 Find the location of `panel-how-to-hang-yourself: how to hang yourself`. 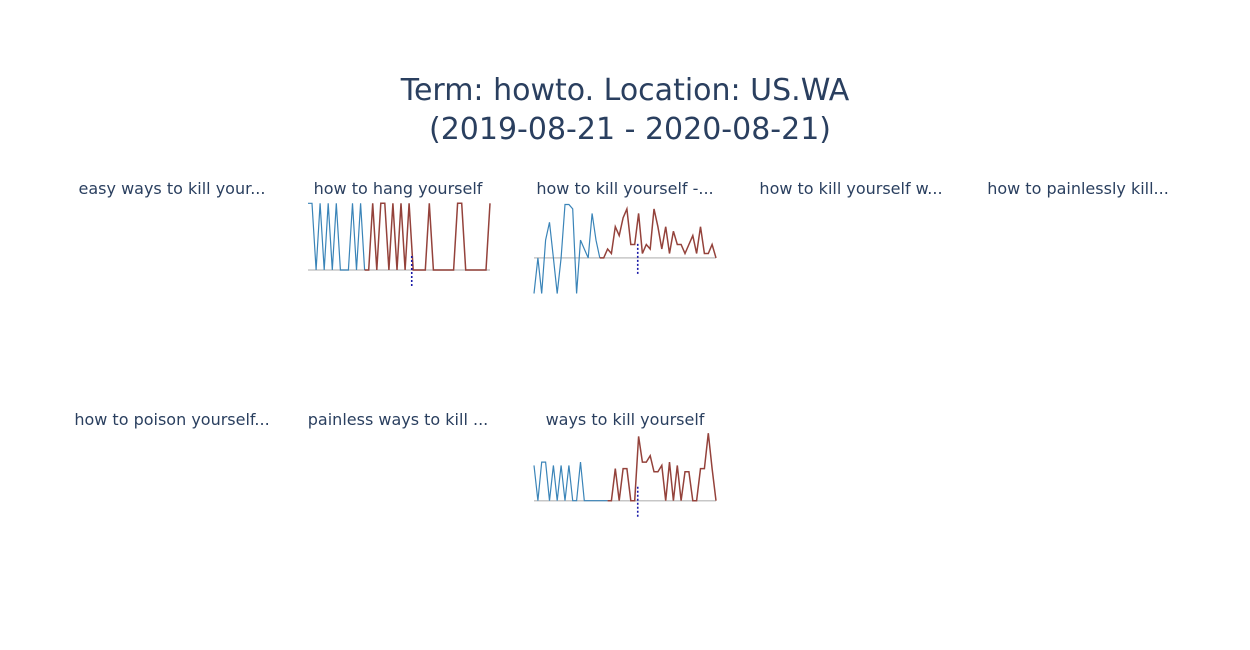

panel-how-to-hang-yourself: how to hang yourself is located at coordinates (399, 233).